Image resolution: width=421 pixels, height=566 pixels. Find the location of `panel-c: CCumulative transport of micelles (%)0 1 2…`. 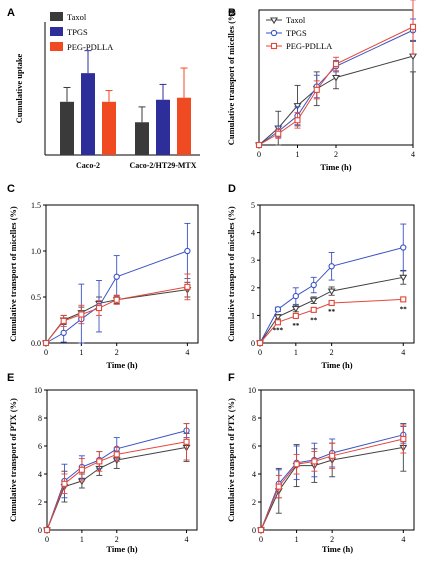

panel-c: CCumulative transport of micelles (%)0 1 2… is located at coordinates (102, 276).